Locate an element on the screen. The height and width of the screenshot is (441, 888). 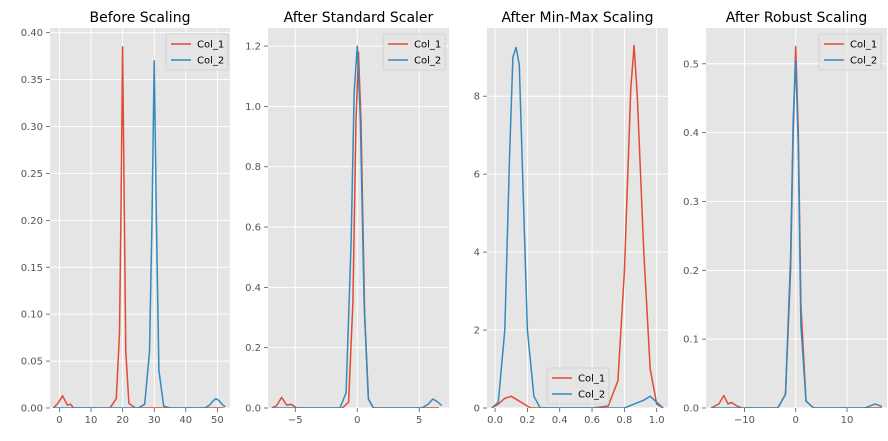
y-tick-label: 4 is located at coordinates (477, 253).